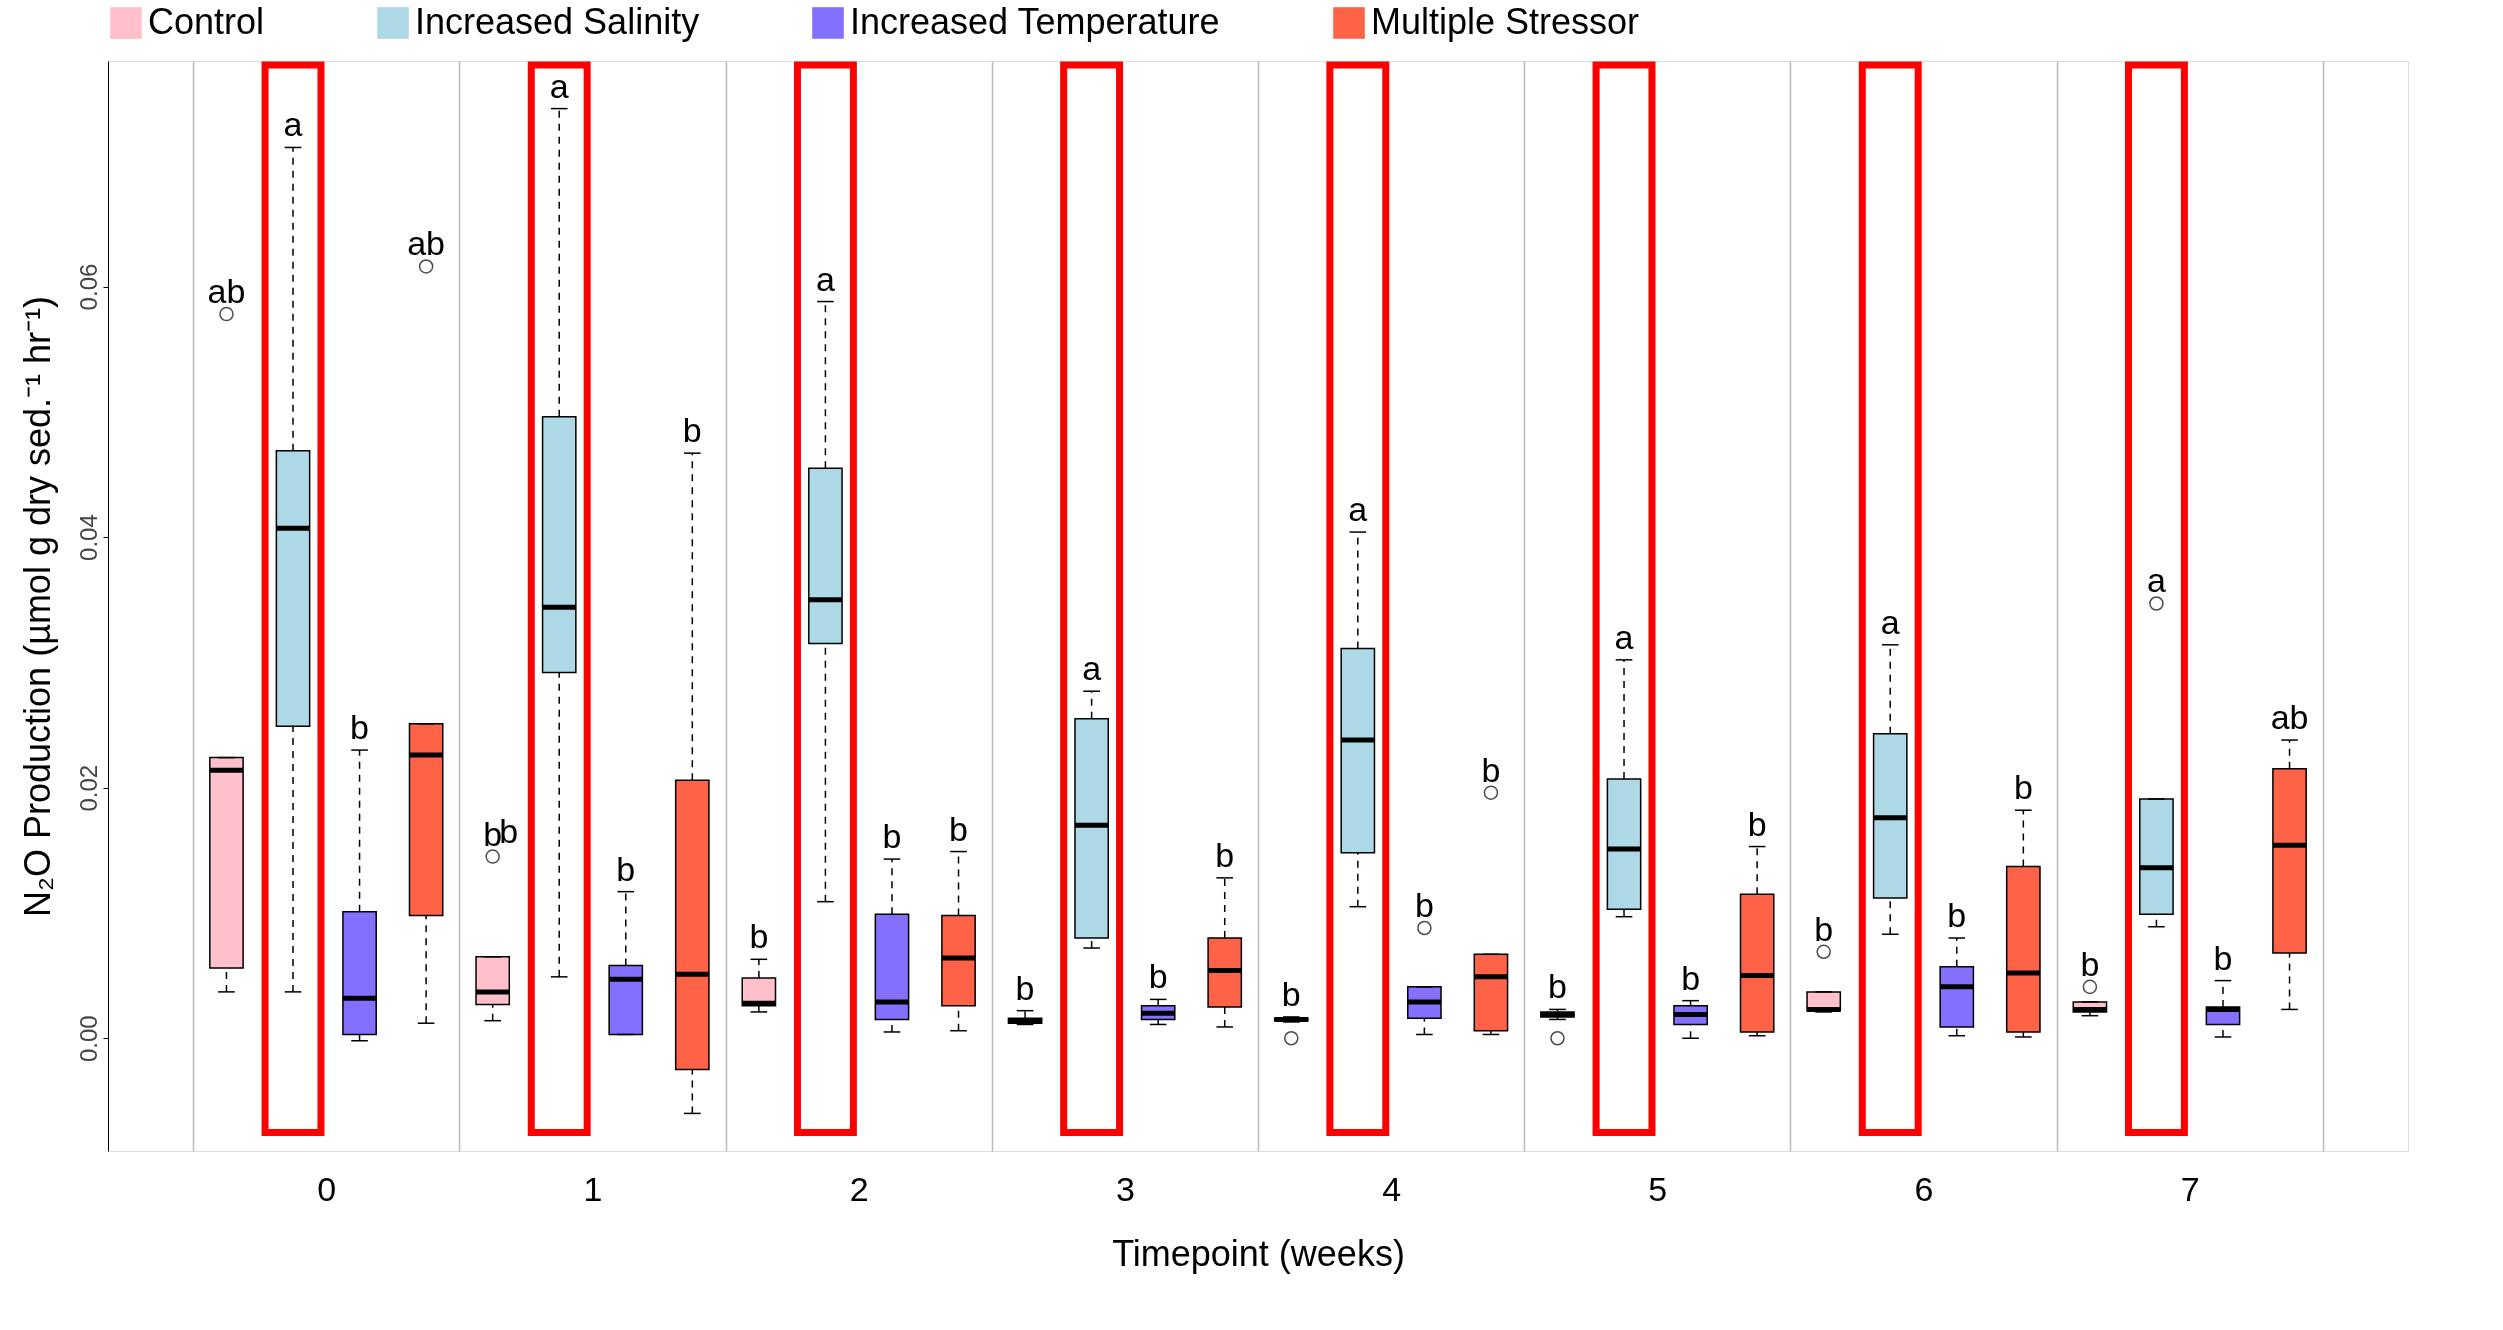 This screenshot has width=2503, height=1330. What do you see at coordinates (1125, 1188) in the screenshot?
I see `x-tick-label: 3` at bounding box center [1125, 1188].